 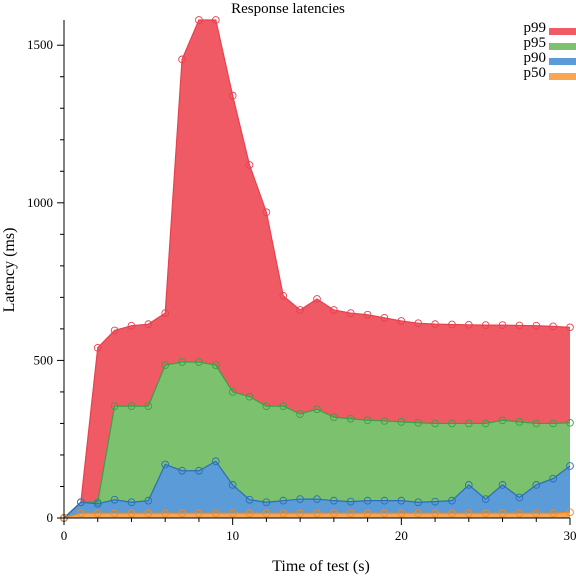 What do you see at coordinates (321, 566) in the screenshot?
I see `x-axis-title: Time of test (s)` at bounding box center [321, 566].